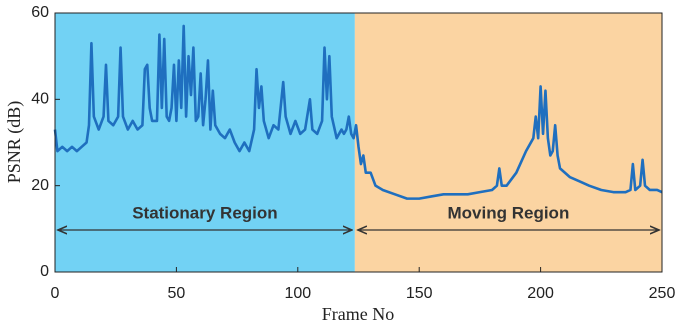 The width and height of the screenshot is (686, 322). Describe the element at coordinates (204, 212) in the screenshot. I see `region-label: Stationary Region` at that location.